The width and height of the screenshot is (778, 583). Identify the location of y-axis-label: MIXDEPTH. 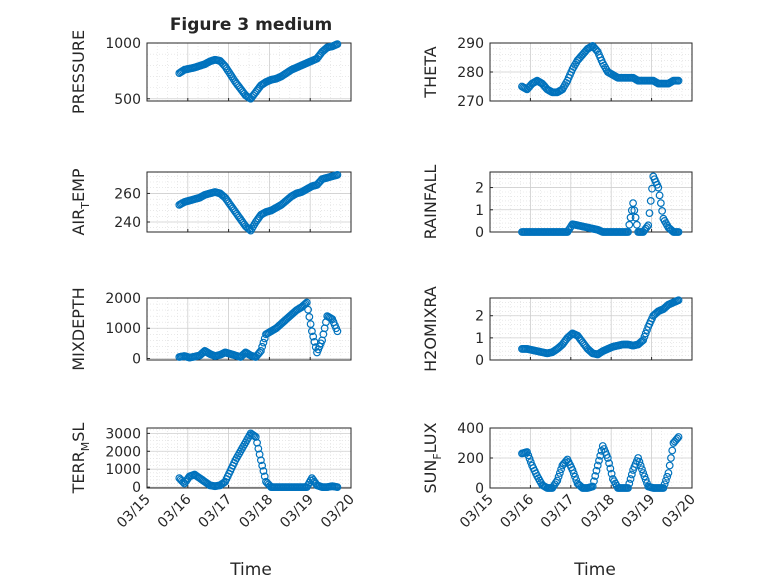
(78, 328).